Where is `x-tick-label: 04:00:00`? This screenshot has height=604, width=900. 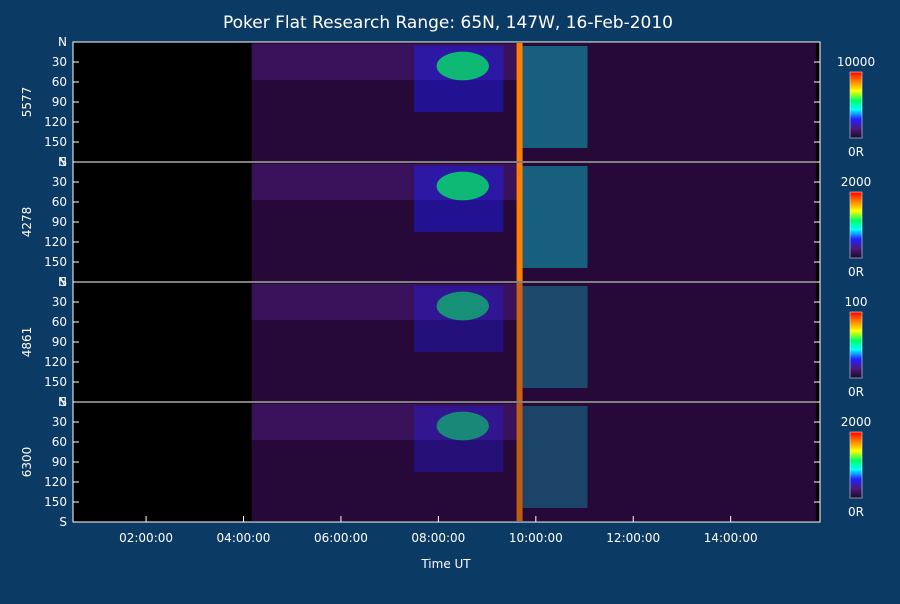
x-tick-label: 04:00:00 is located at coordinates (244, 538).